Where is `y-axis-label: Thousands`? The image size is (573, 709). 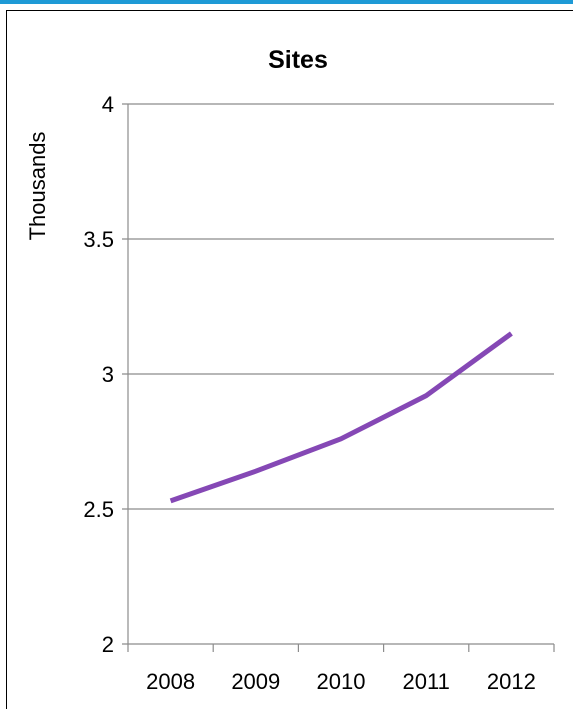
y-axis-label: Thousands is located at coordinates (37, 186).